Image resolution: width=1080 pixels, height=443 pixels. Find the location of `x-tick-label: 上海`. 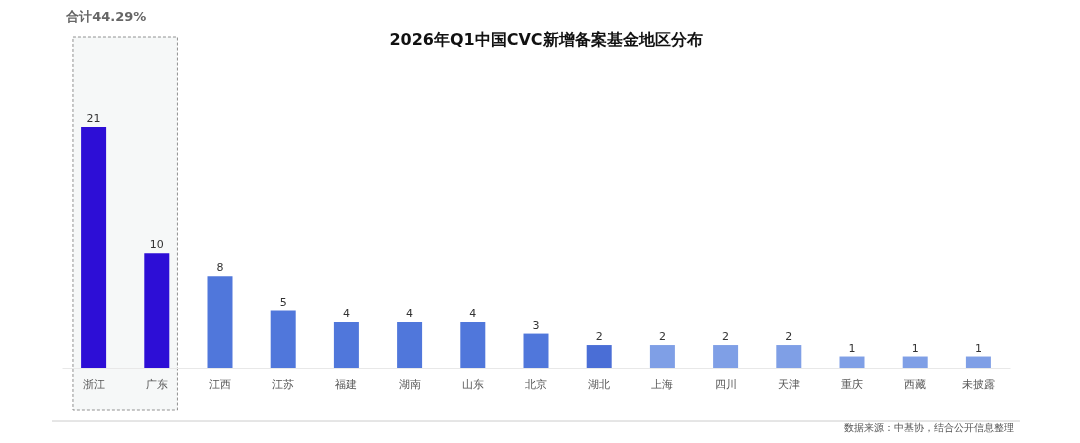

x-tick-label: 上海 is located at coordinates (662, 384).